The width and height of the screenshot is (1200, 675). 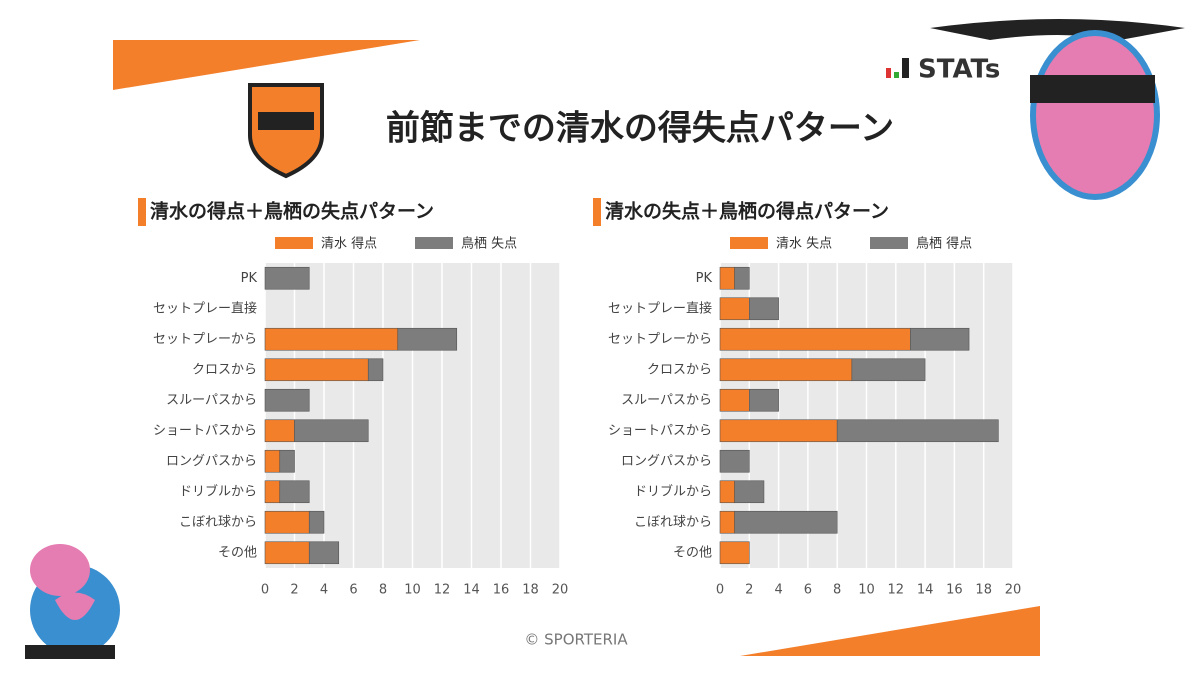 What do you see at coordinates (237, 552) in the screenshot?
I see `y-tick-label: その他` at bounding box center [237, 552].